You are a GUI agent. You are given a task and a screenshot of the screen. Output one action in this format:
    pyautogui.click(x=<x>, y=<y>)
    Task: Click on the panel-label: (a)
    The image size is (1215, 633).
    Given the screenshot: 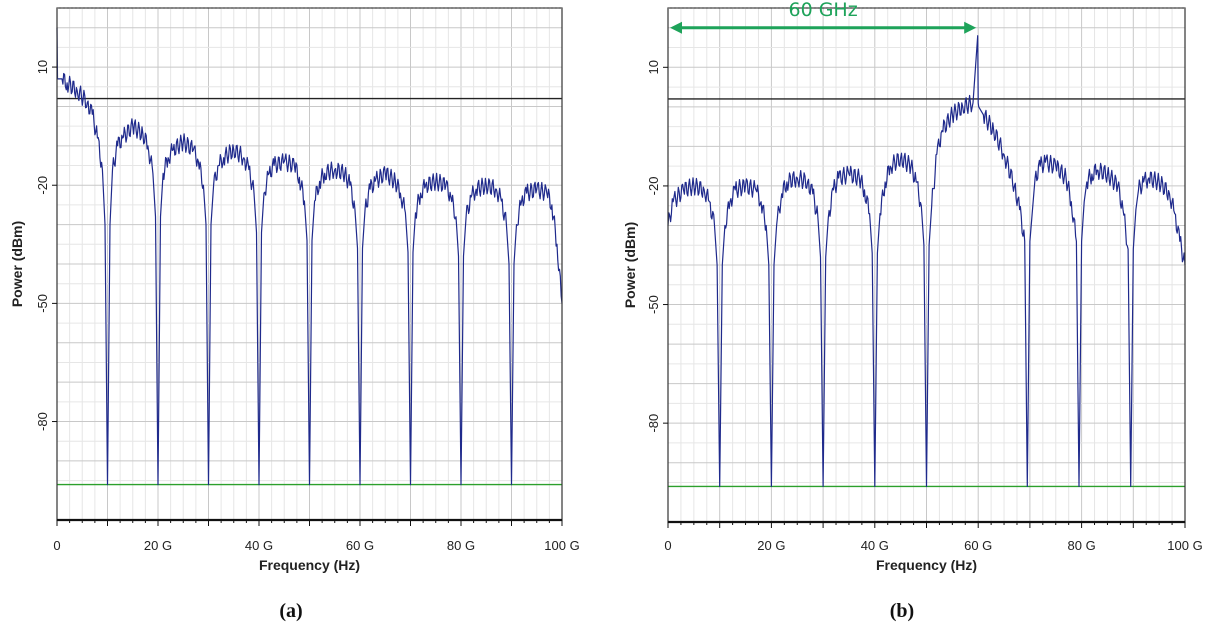 What is the action you would take?
    pyautogui.click(x=290, y=611)
    